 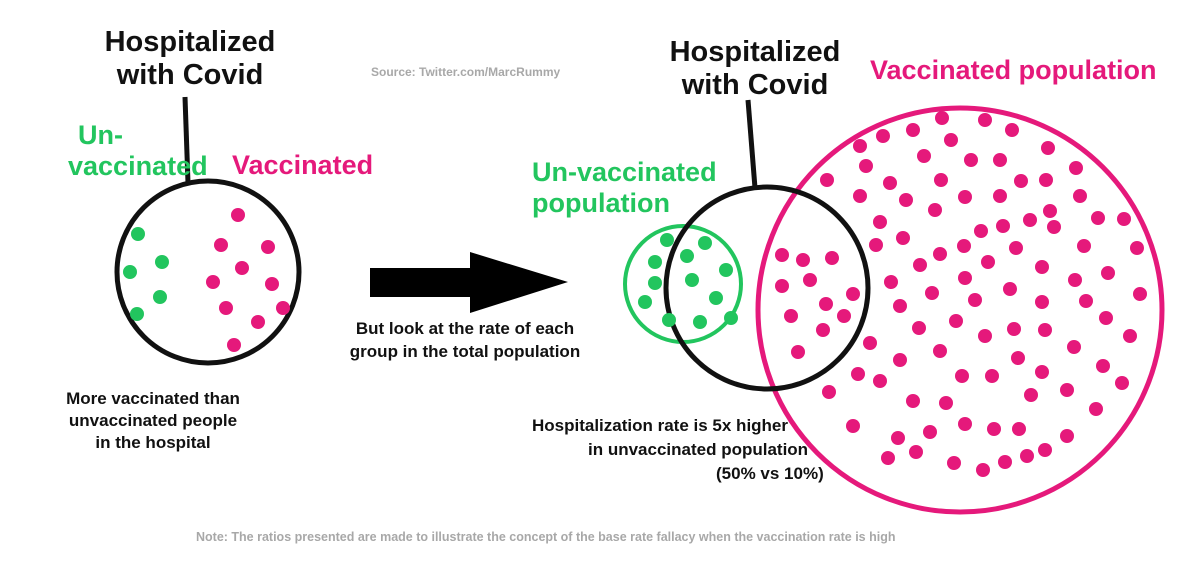 What do you see at coordinates (100, 135) in the screenshot?
I see `left-unvaccinated-line1: Un-` at bounding box center [100, 135].